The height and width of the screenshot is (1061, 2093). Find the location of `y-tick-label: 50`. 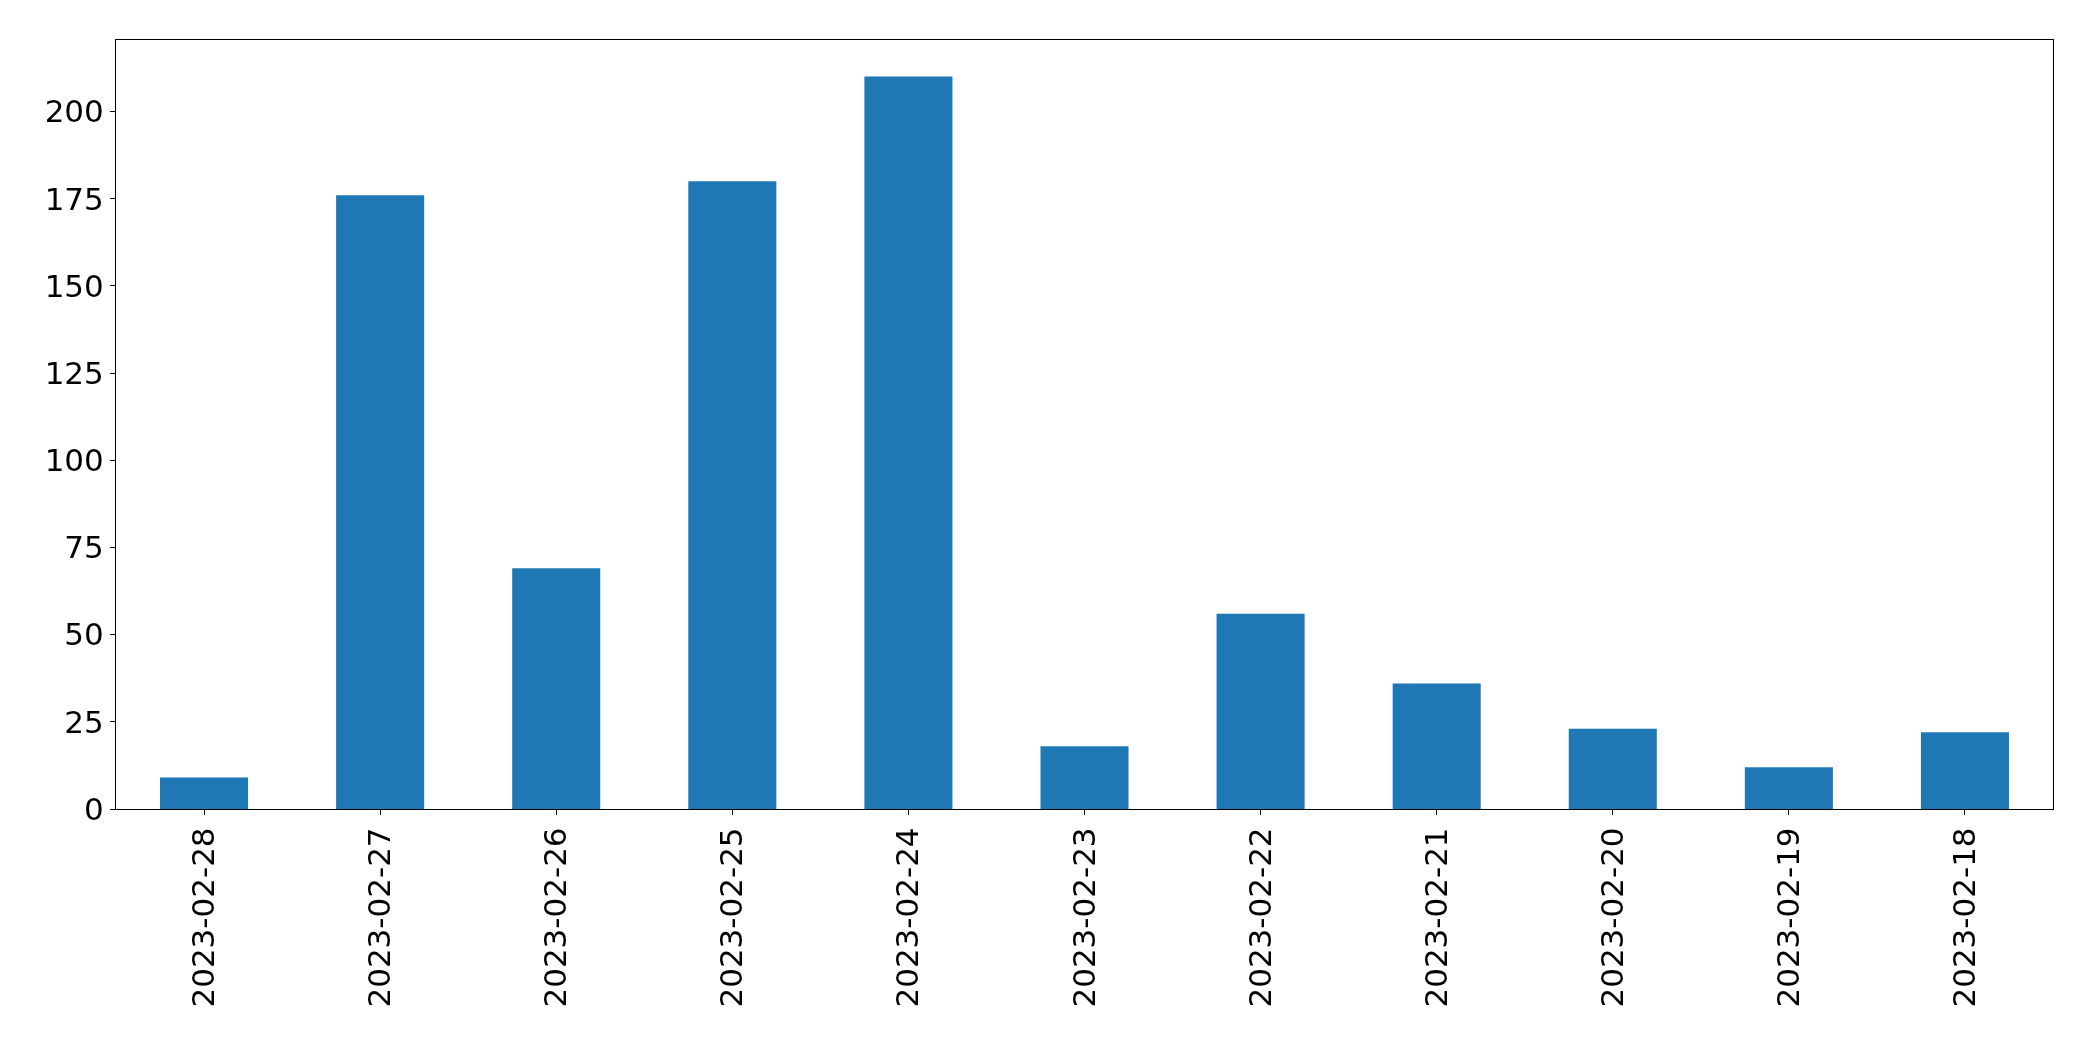

y-tick-label: 50 is located at coordinates (84, 634).